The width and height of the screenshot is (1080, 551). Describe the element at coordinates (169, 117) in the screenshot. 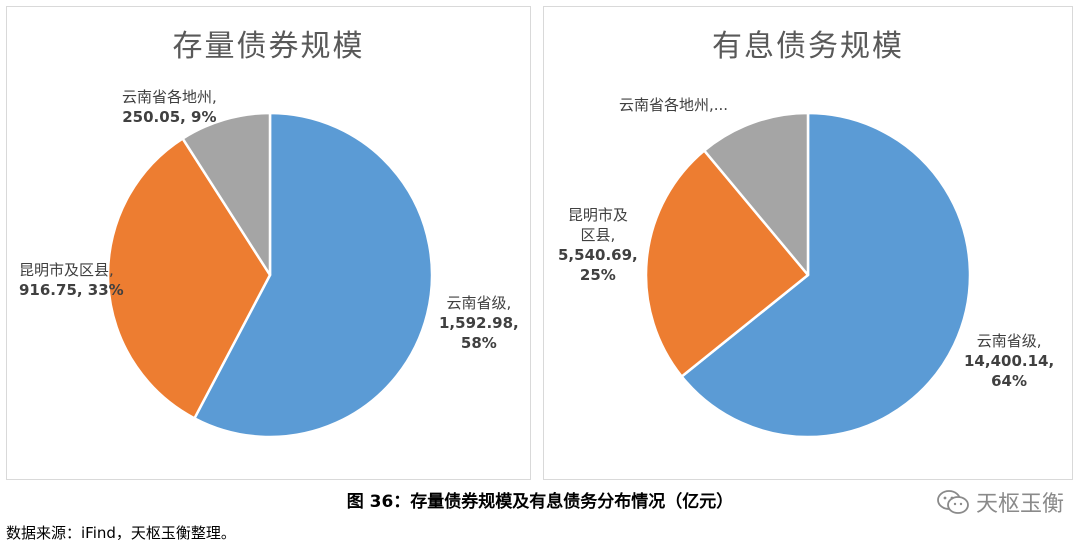

I see `label-value-percent: 250.05, 9%` at that location.